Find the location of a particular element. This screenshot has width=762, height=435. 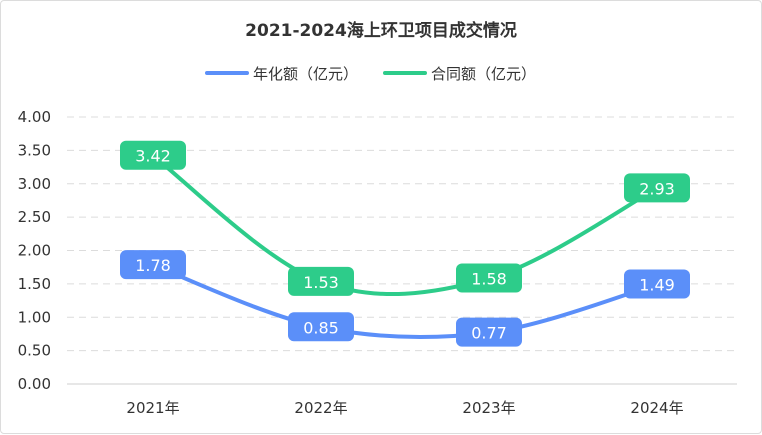

data-label: 1.58 is located at coordinates (489, 279).